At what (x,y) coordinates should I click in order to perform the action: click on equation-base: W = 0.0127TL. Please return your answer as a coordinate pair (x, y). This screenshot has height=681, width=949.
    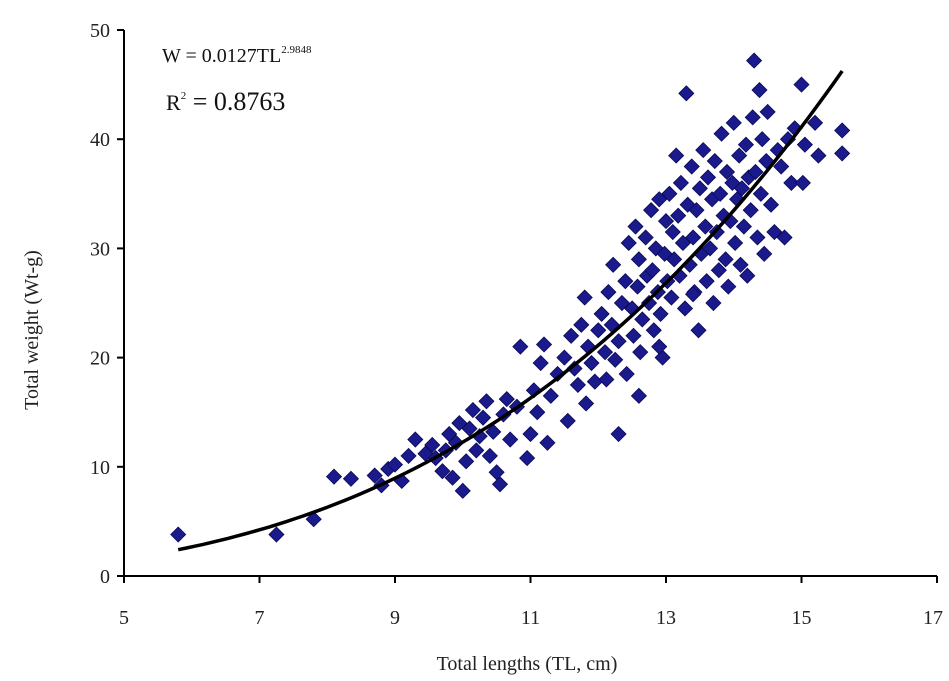
    Looking at the image, I should click on (221, 56).